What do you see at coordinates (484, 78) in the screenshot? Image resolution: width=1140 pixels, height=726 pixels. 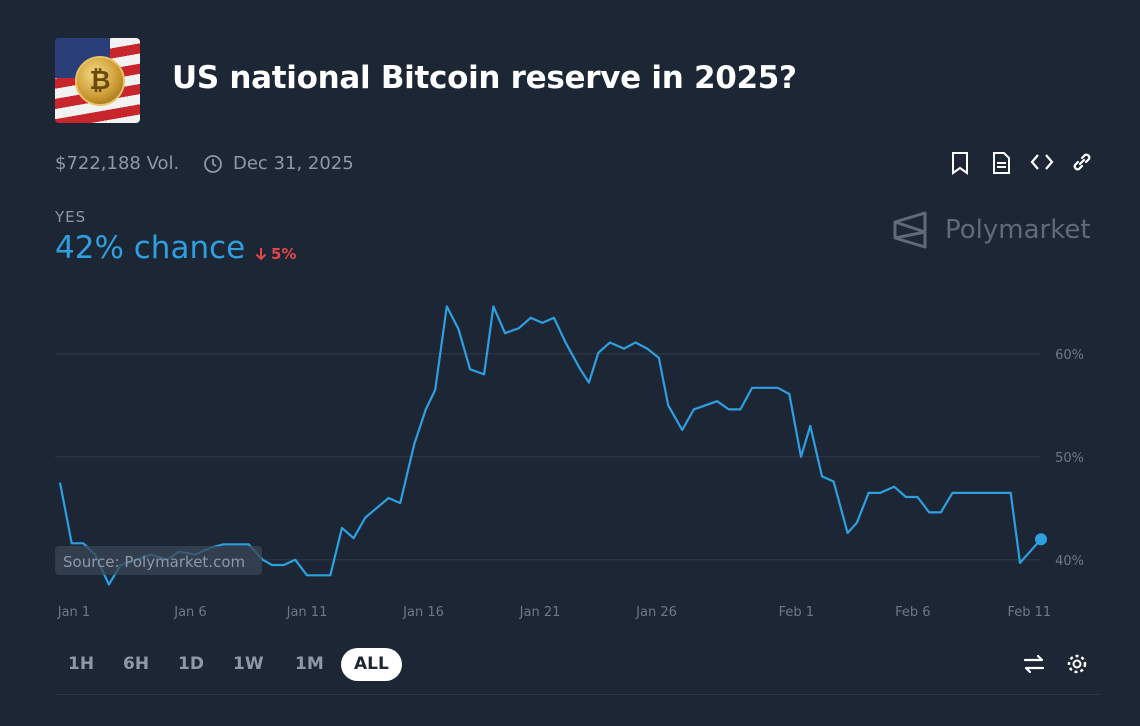 I see `market-title: US national Bitcoin reserve in 2025?` at bounding box center [484, 78].